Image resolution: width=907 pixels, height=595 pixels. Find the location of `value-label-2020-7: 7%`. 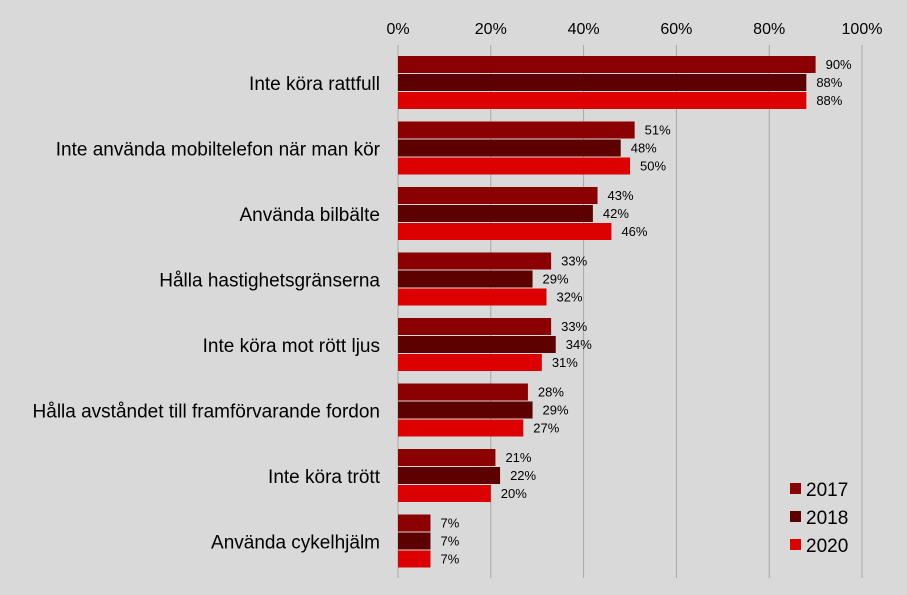

value-label-2020-7: 7% is located at coordinates (449, 559).